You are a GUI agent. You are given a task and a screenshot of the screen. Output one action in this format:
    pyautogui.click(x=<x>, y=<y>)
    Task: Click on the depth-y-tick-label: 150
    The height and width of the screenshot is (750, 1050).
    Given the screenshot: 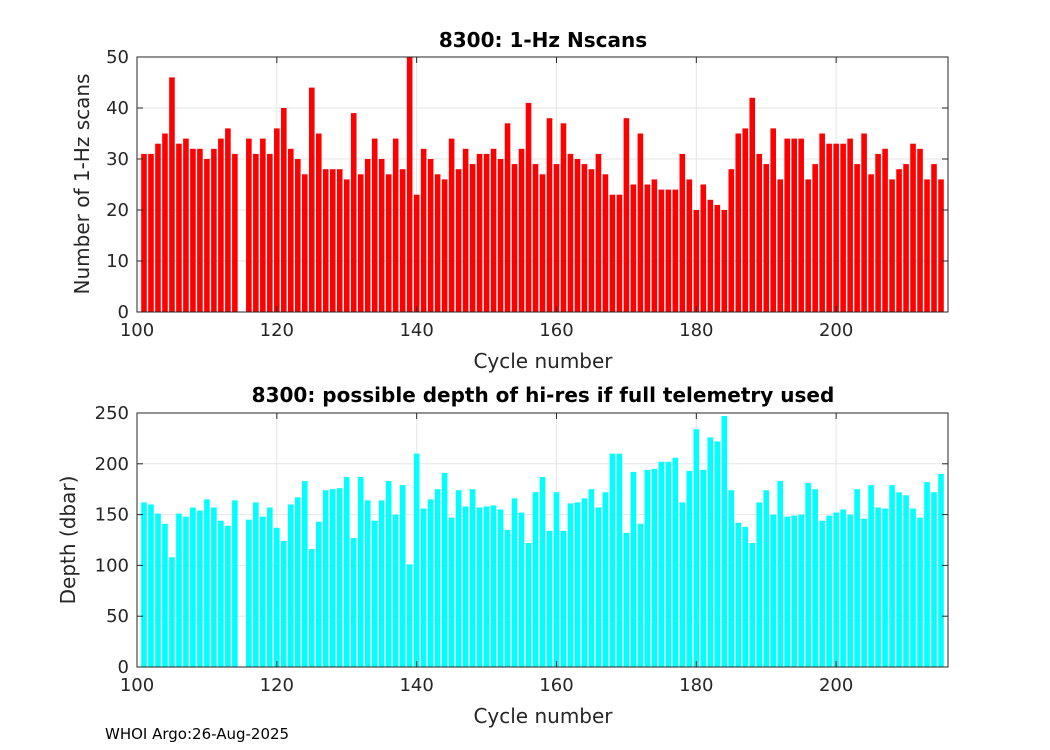 What is the action you would take?
    pyautogui.click(x=112, y=515)
    